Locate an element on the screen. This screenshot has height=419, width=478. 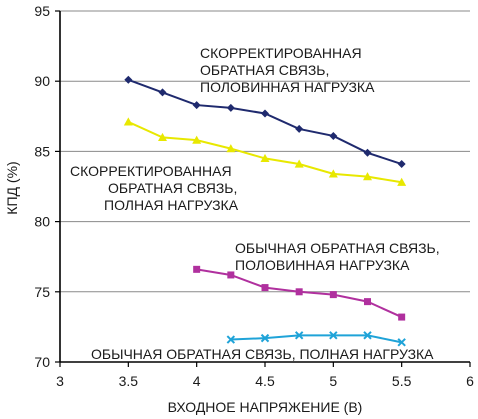
series-line is located at coordinates (316, 339).